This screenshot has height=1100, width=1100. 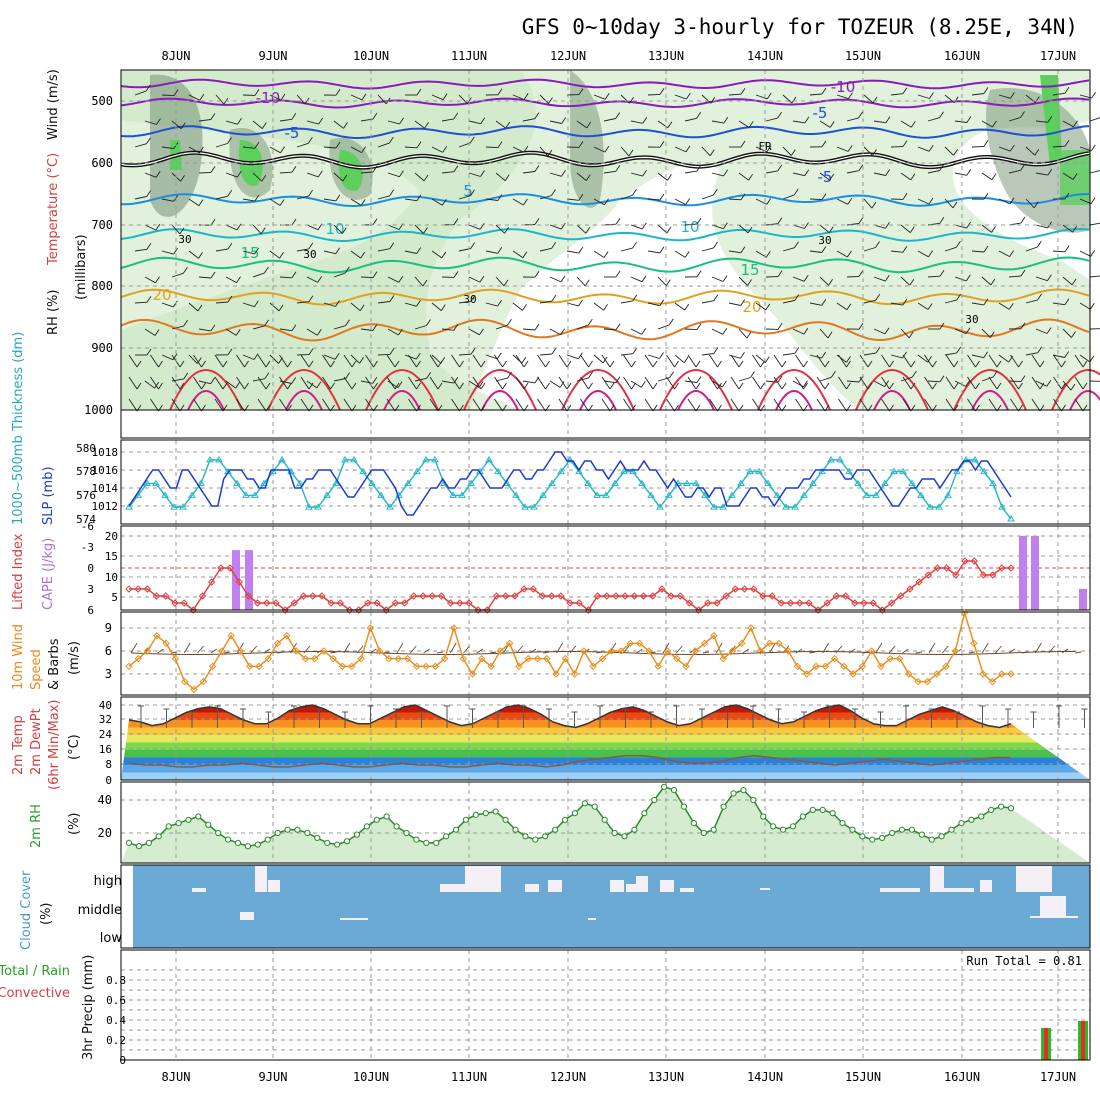 What do you see at coordinates (36, 669) in the screenshot?
I see `ylabel-wind-speed: Speed` at bounding box center [36, 669].